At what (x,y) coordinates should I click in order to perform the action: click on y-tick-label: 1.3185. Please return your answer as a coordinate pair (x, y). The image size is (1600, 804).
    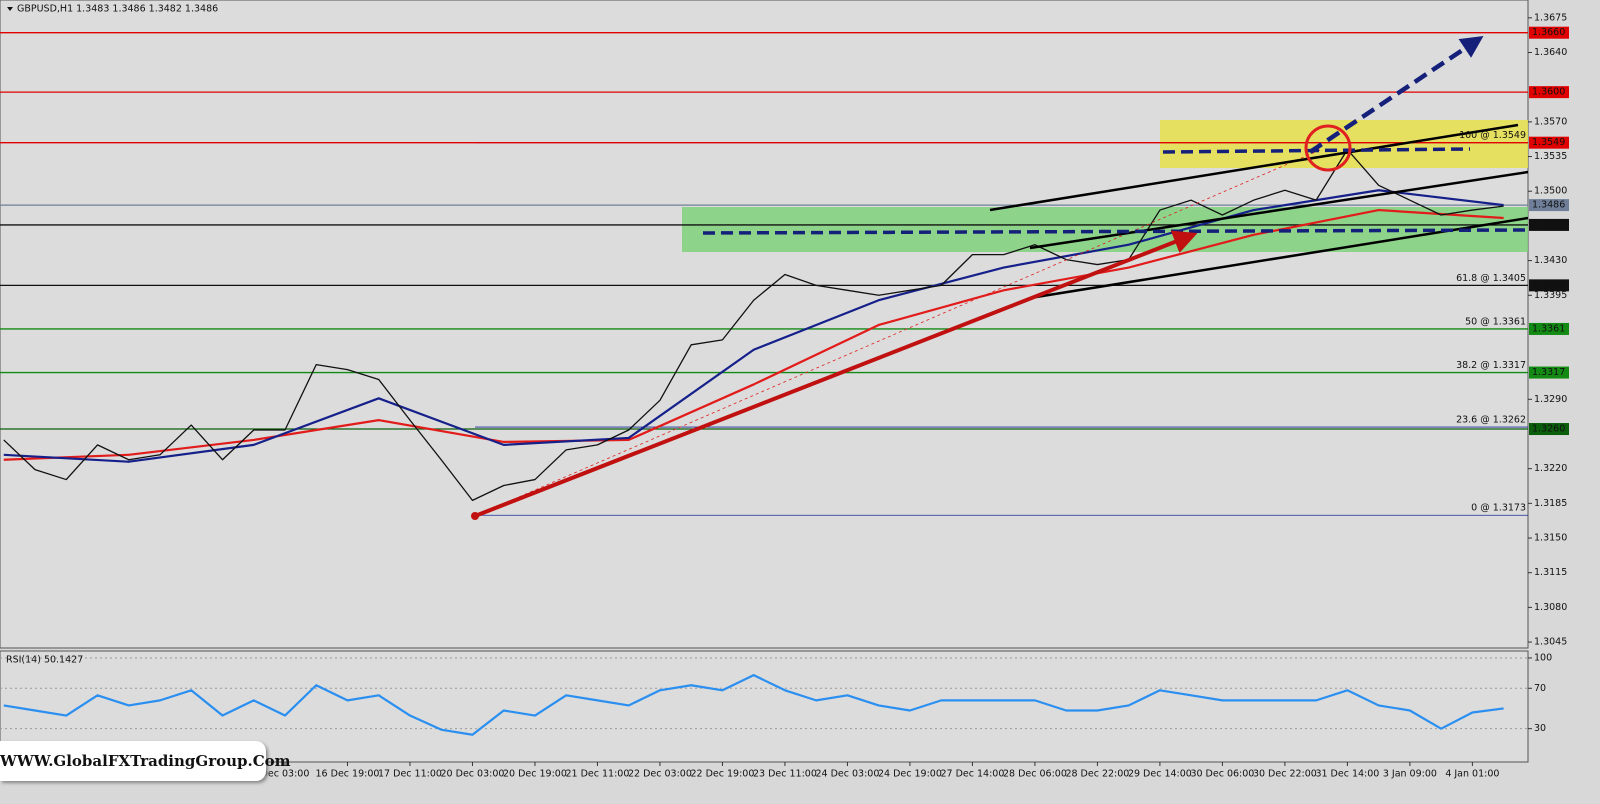
    Looking at the image, I should click on (1550, 503).